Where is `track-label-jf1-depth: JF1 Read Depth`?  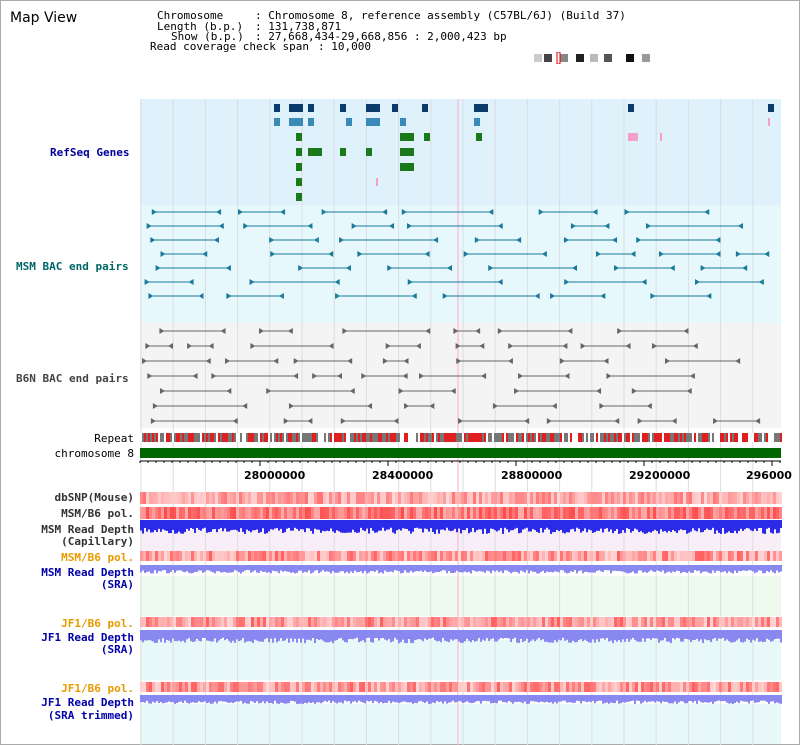
track-label-jf1-depth: JF1 Read Depth is located at coordinates (87, 637).